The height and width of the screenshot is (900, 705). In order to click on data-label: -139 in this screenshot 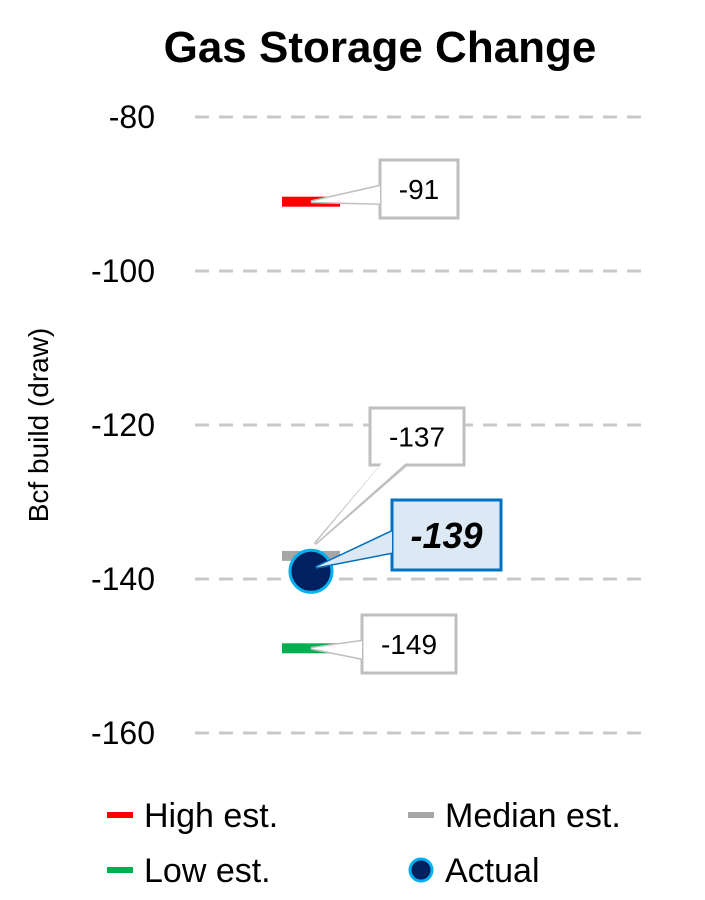, I will do `click(446, 535)`.